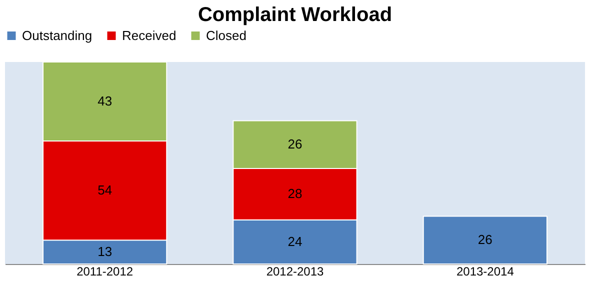 The image size is (590, 282). Describe the element at coordinates (485, 271) in the screenshot. I see `x-tick-label: 2013-2014` at that location.